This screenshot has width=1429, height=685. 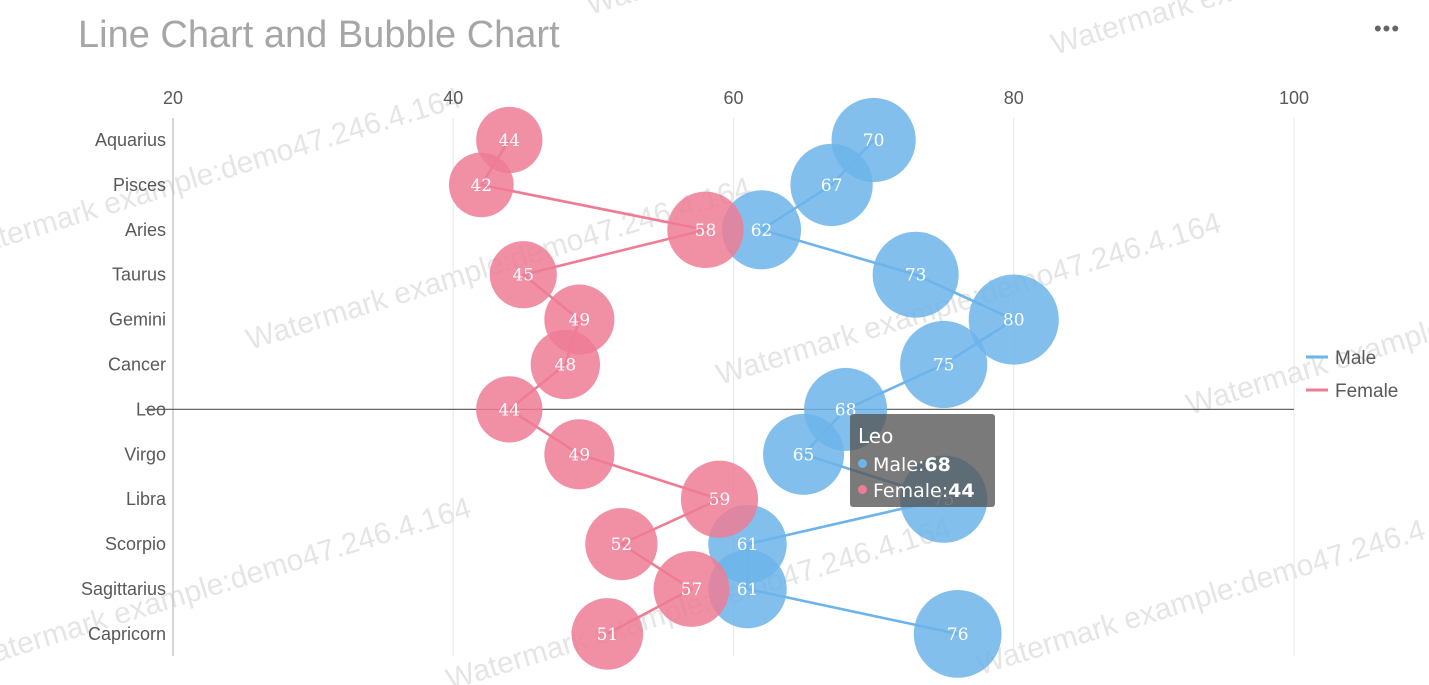 I want to click on data-label: 62, so click(x=762, y=231).